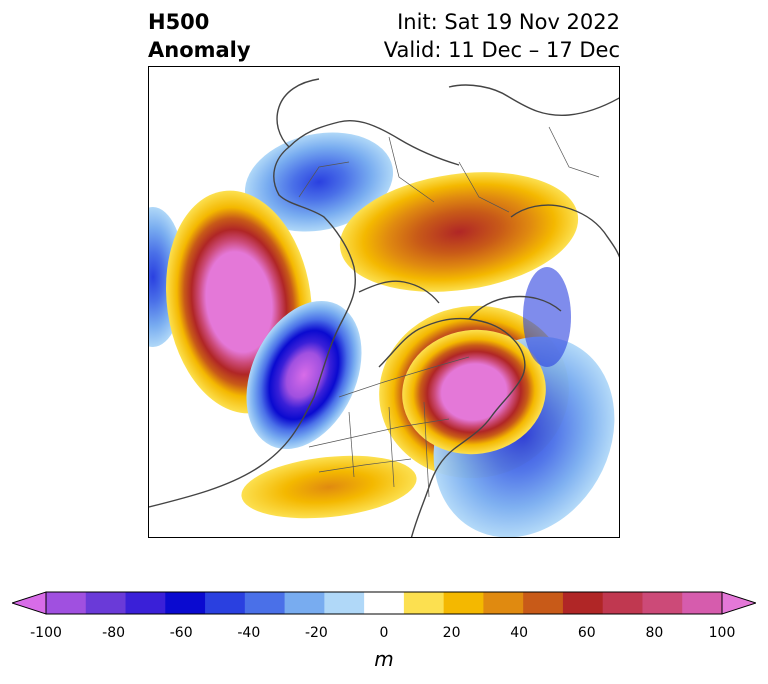 This screenshot has width=768, height=684. What do you see at coordinates (304, 375) in the screenshot?
I see `negative-anomaly-pacific-northwest` at bounding box center [304, 375].